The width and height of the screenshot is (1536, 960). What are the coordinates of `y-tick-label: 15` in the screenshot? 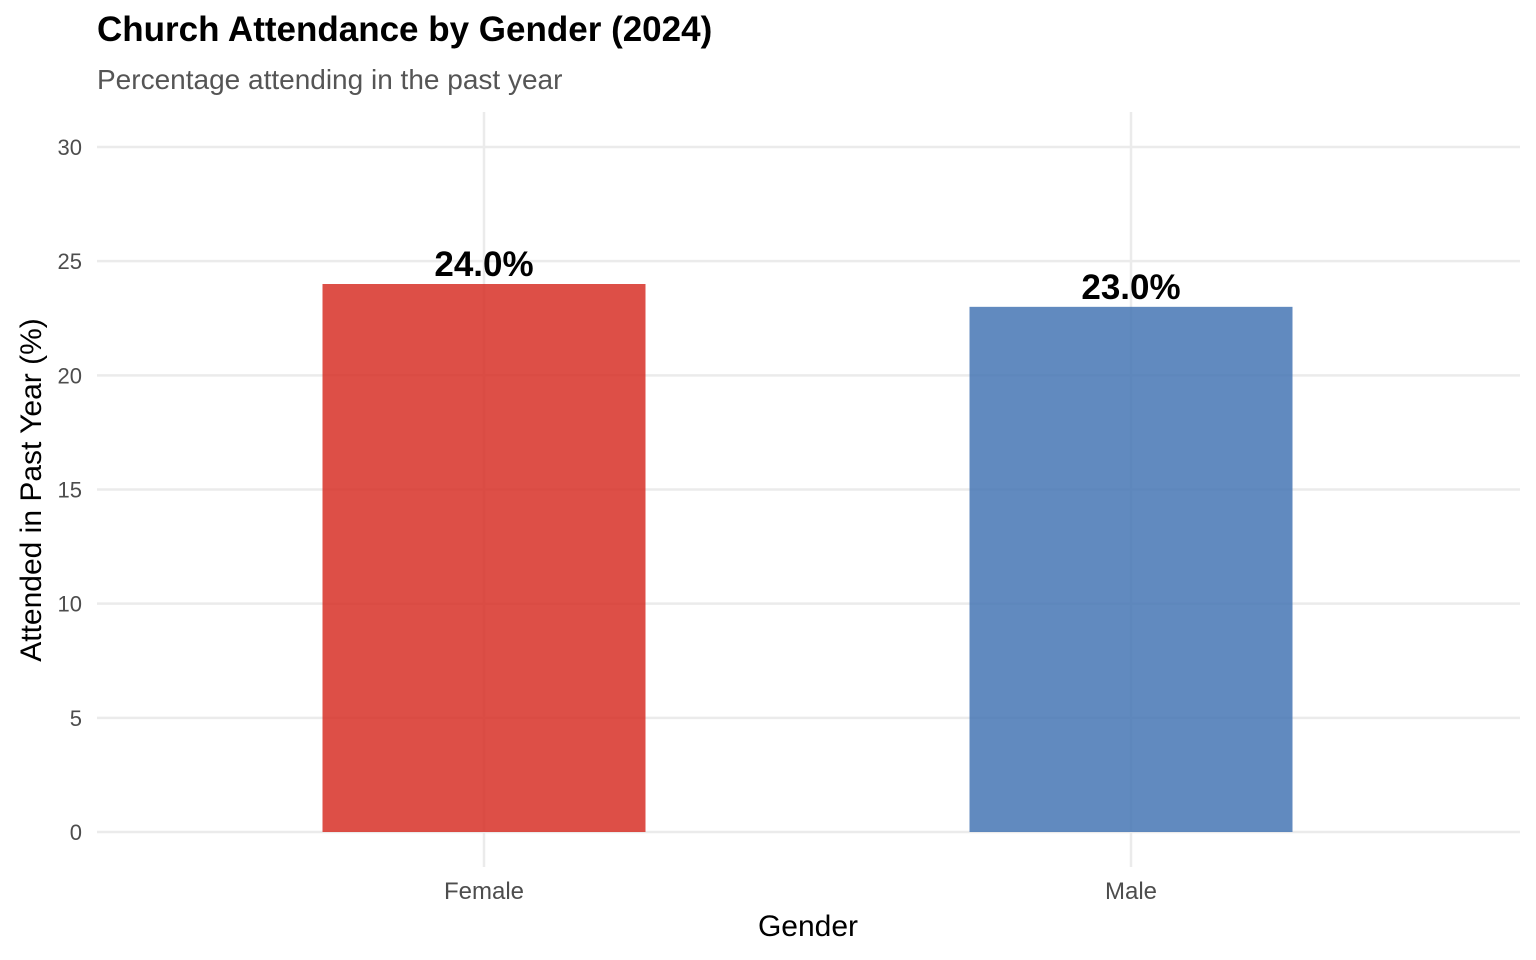 It's located at (70, 490).